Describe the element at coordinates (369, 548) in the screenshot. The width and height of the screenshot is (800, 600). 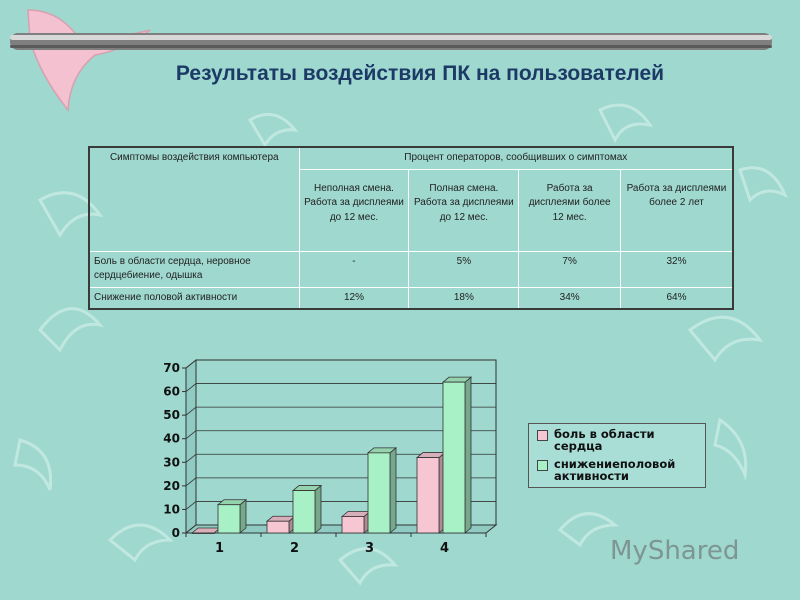
I see `x-tick-label: 3` at that location.